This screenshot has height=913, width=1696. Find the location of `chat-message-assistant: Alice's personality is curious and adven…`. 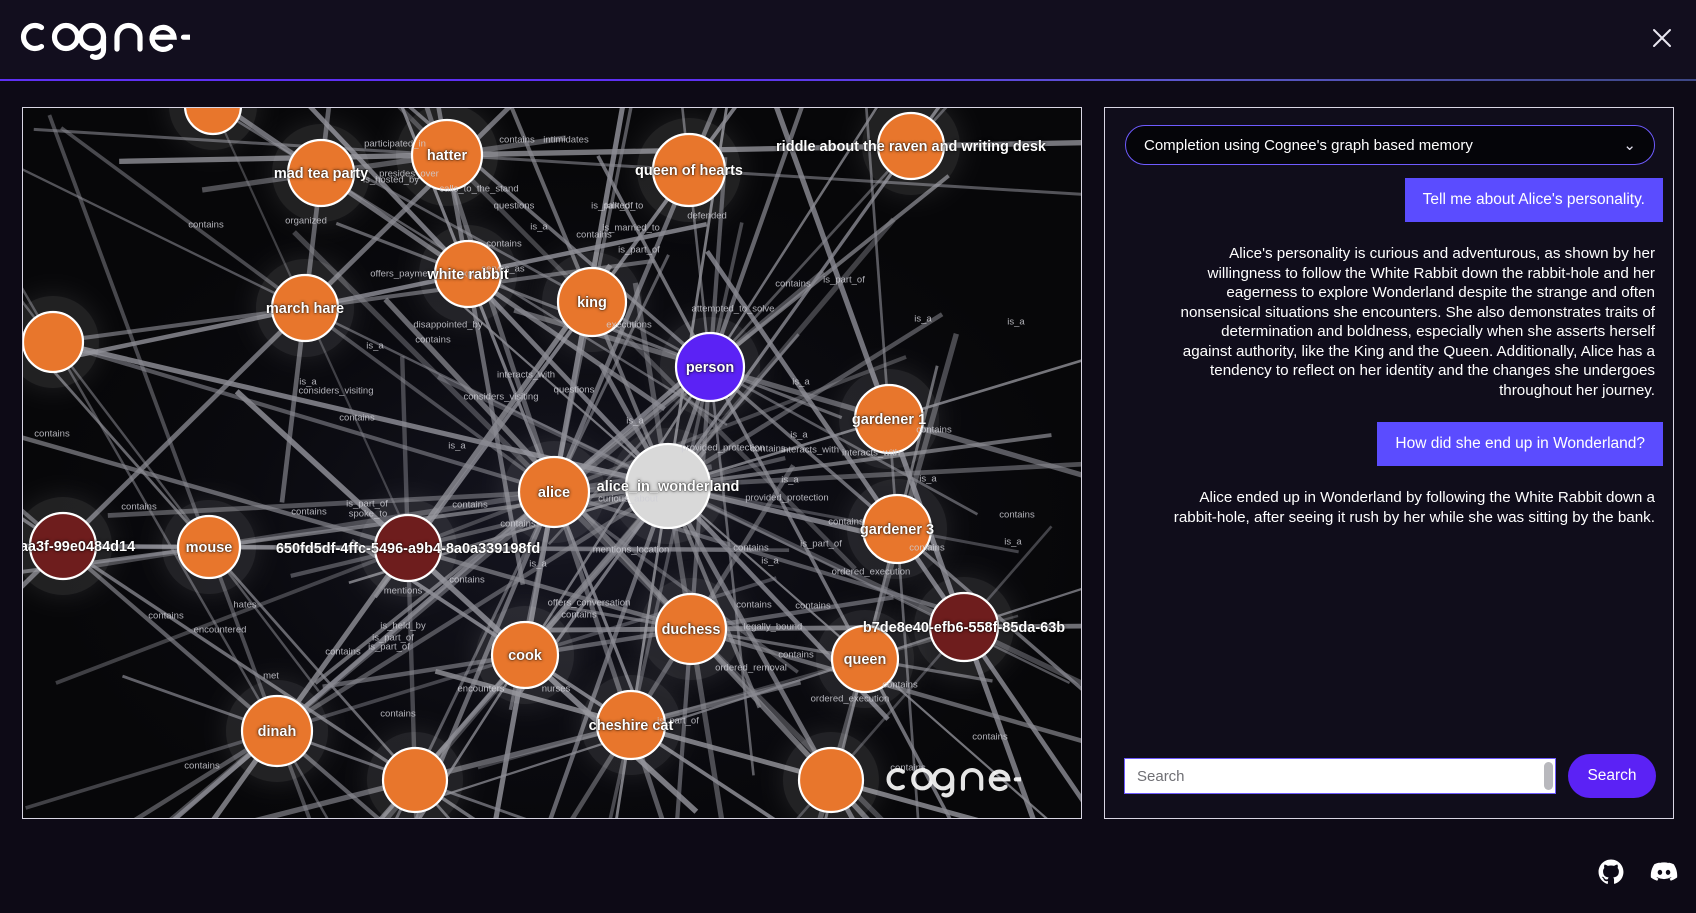

chat-message-assistant: Alice's personality is curious and adven… is located at coordinates (1390, 322).